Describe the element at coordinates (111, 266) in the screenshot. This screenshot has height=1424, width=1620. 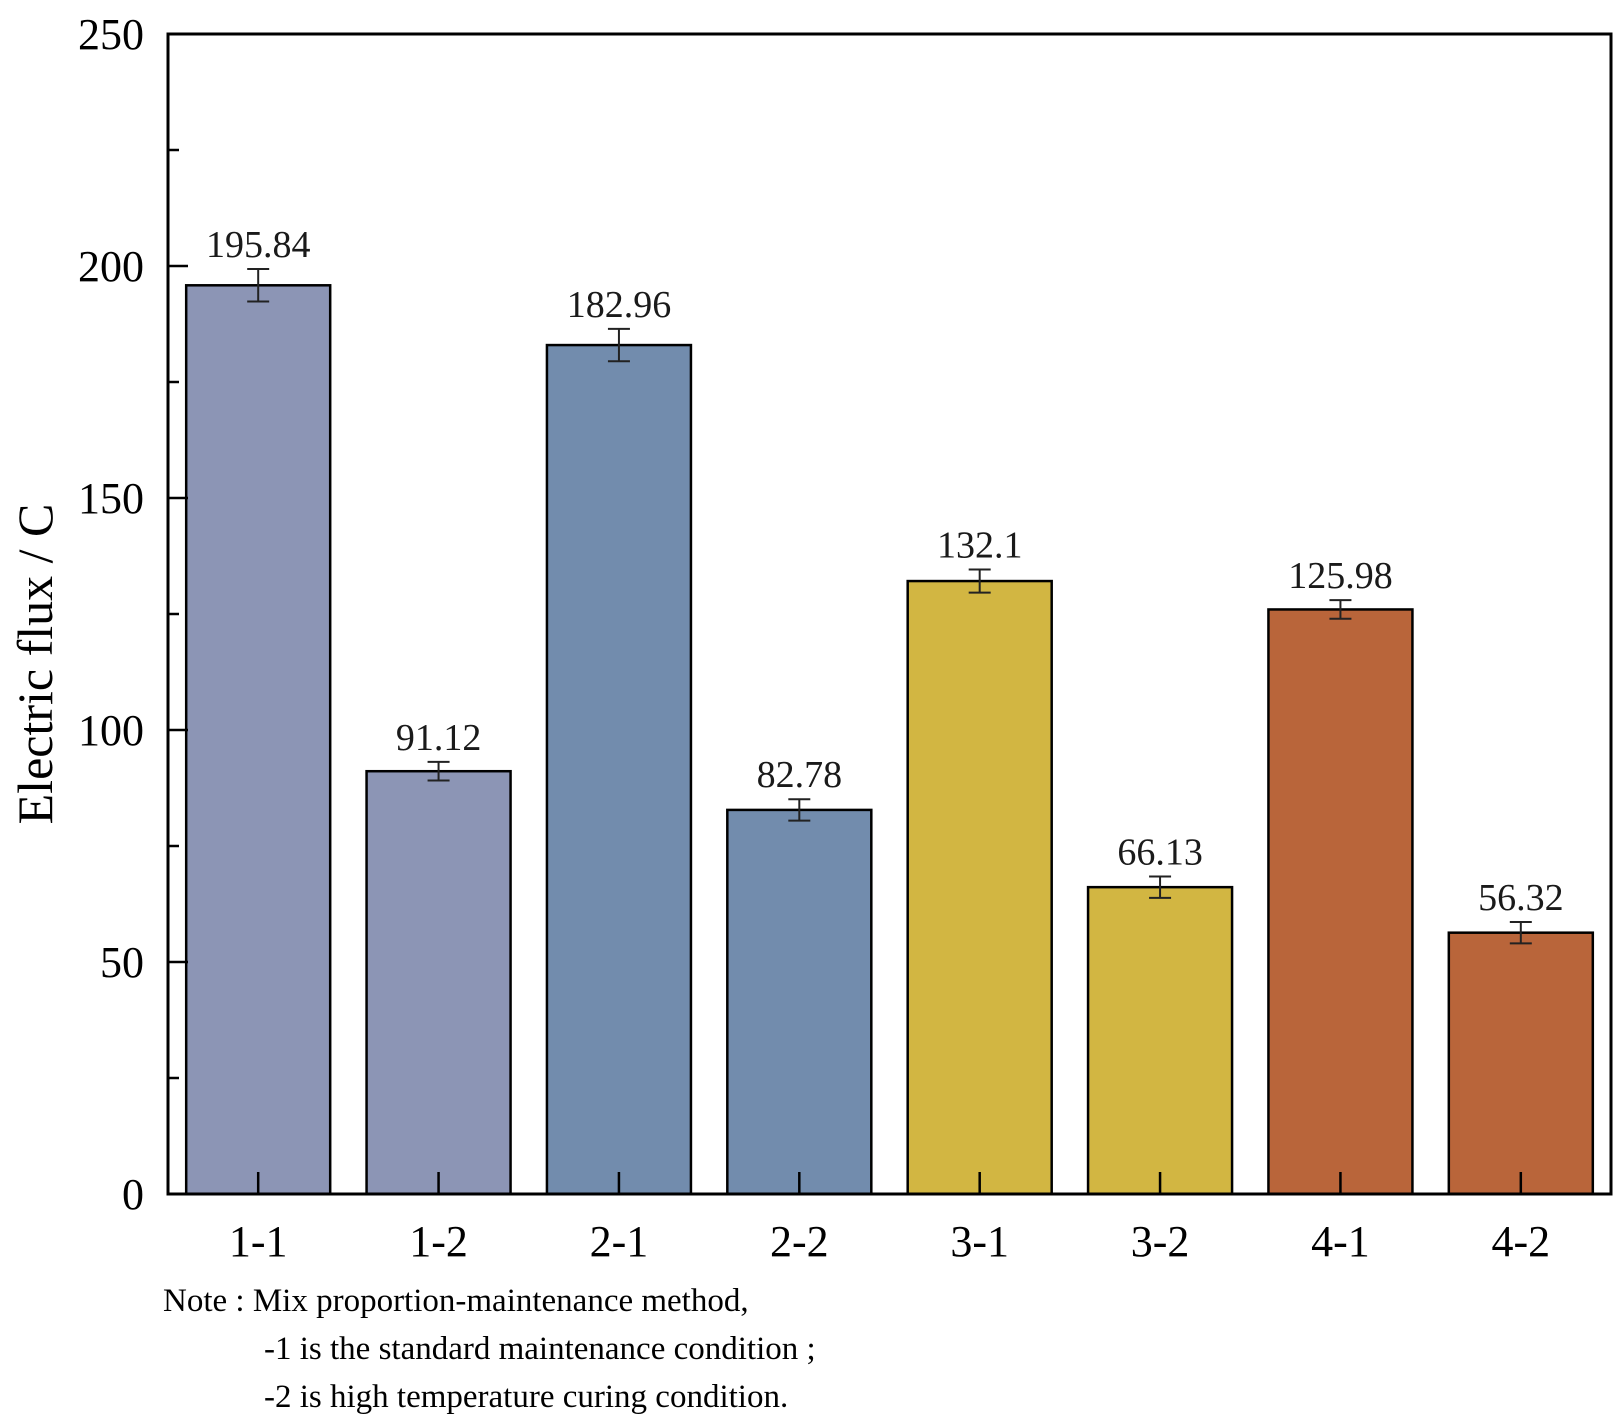
I see `y-tick-label-200: 200` at that location.